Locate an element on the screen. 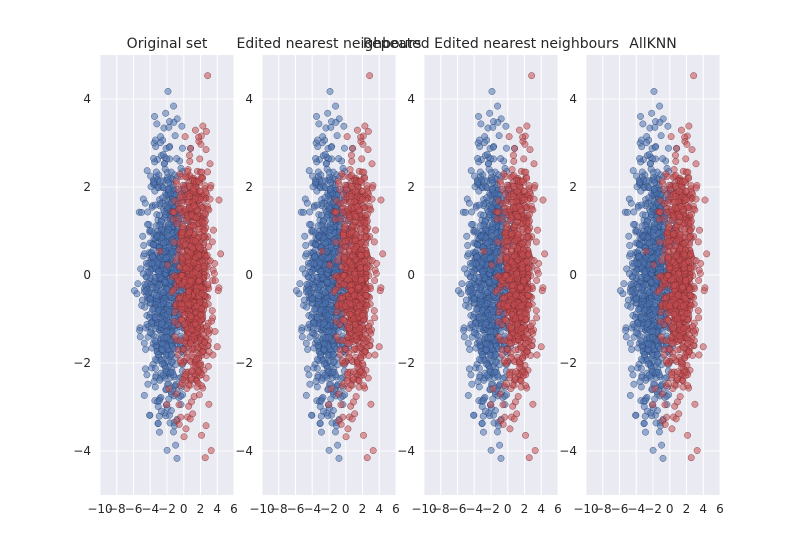 This screenshot has height=550, width=800. x-tick-label: −6 is located at coordinates (134, 509).